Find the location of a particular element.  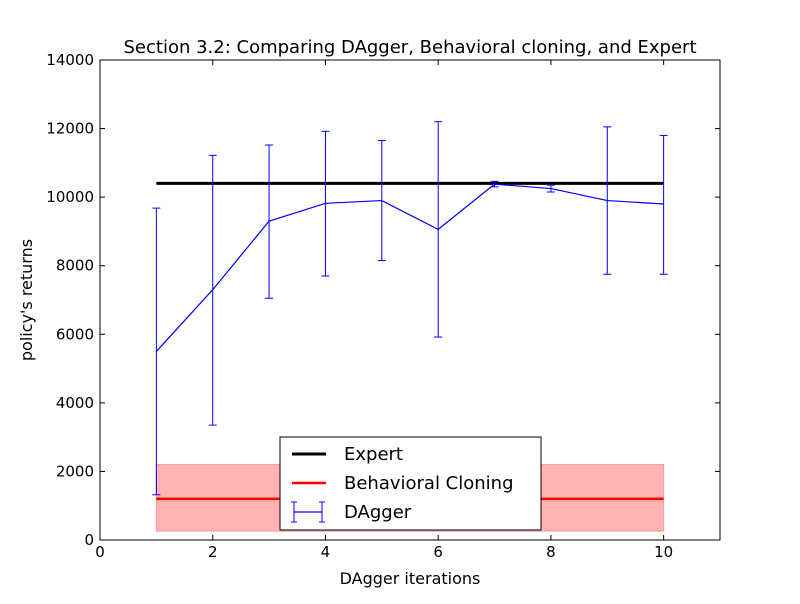

x-tick-label: 10 is located at coordinates (663, 552).